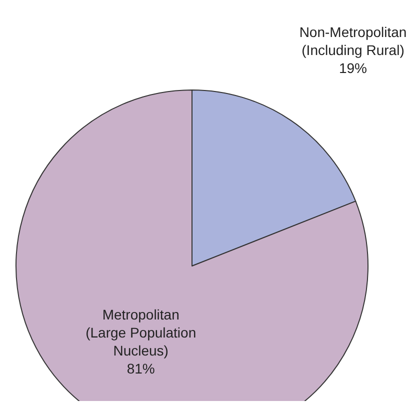 The height and width of the screenshot is (409, 419). I want to click on data-label: 81%, so click(140, 368).